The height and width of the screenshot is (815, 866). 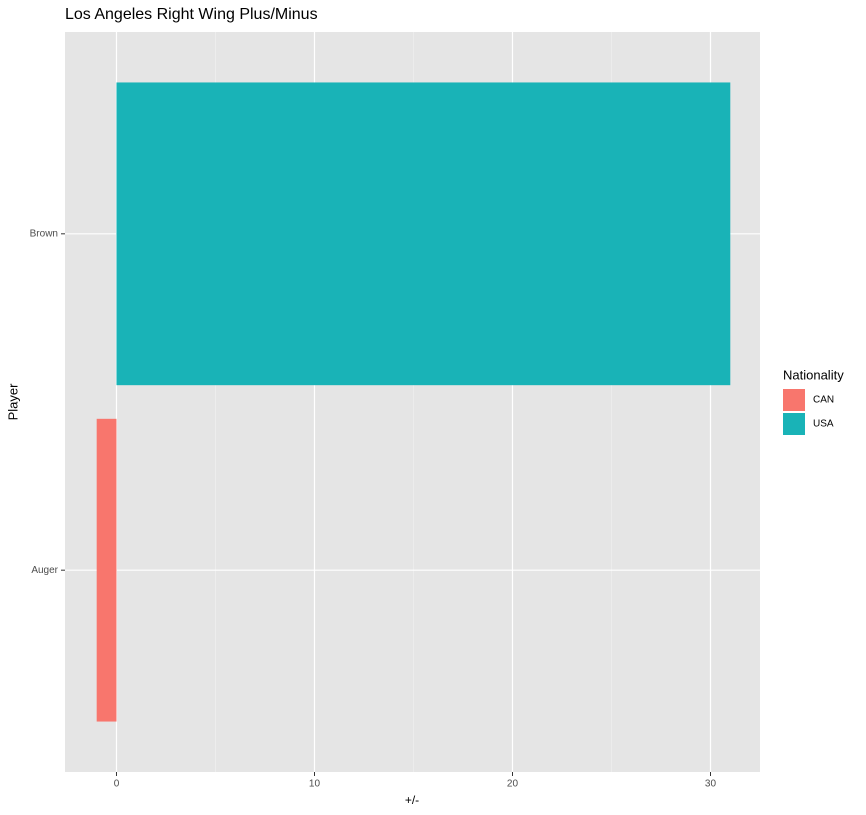 What do you see at coordinates (823, 424) in the screenshot?
I see `legend-label: USA` at bounding box center [823, 424].